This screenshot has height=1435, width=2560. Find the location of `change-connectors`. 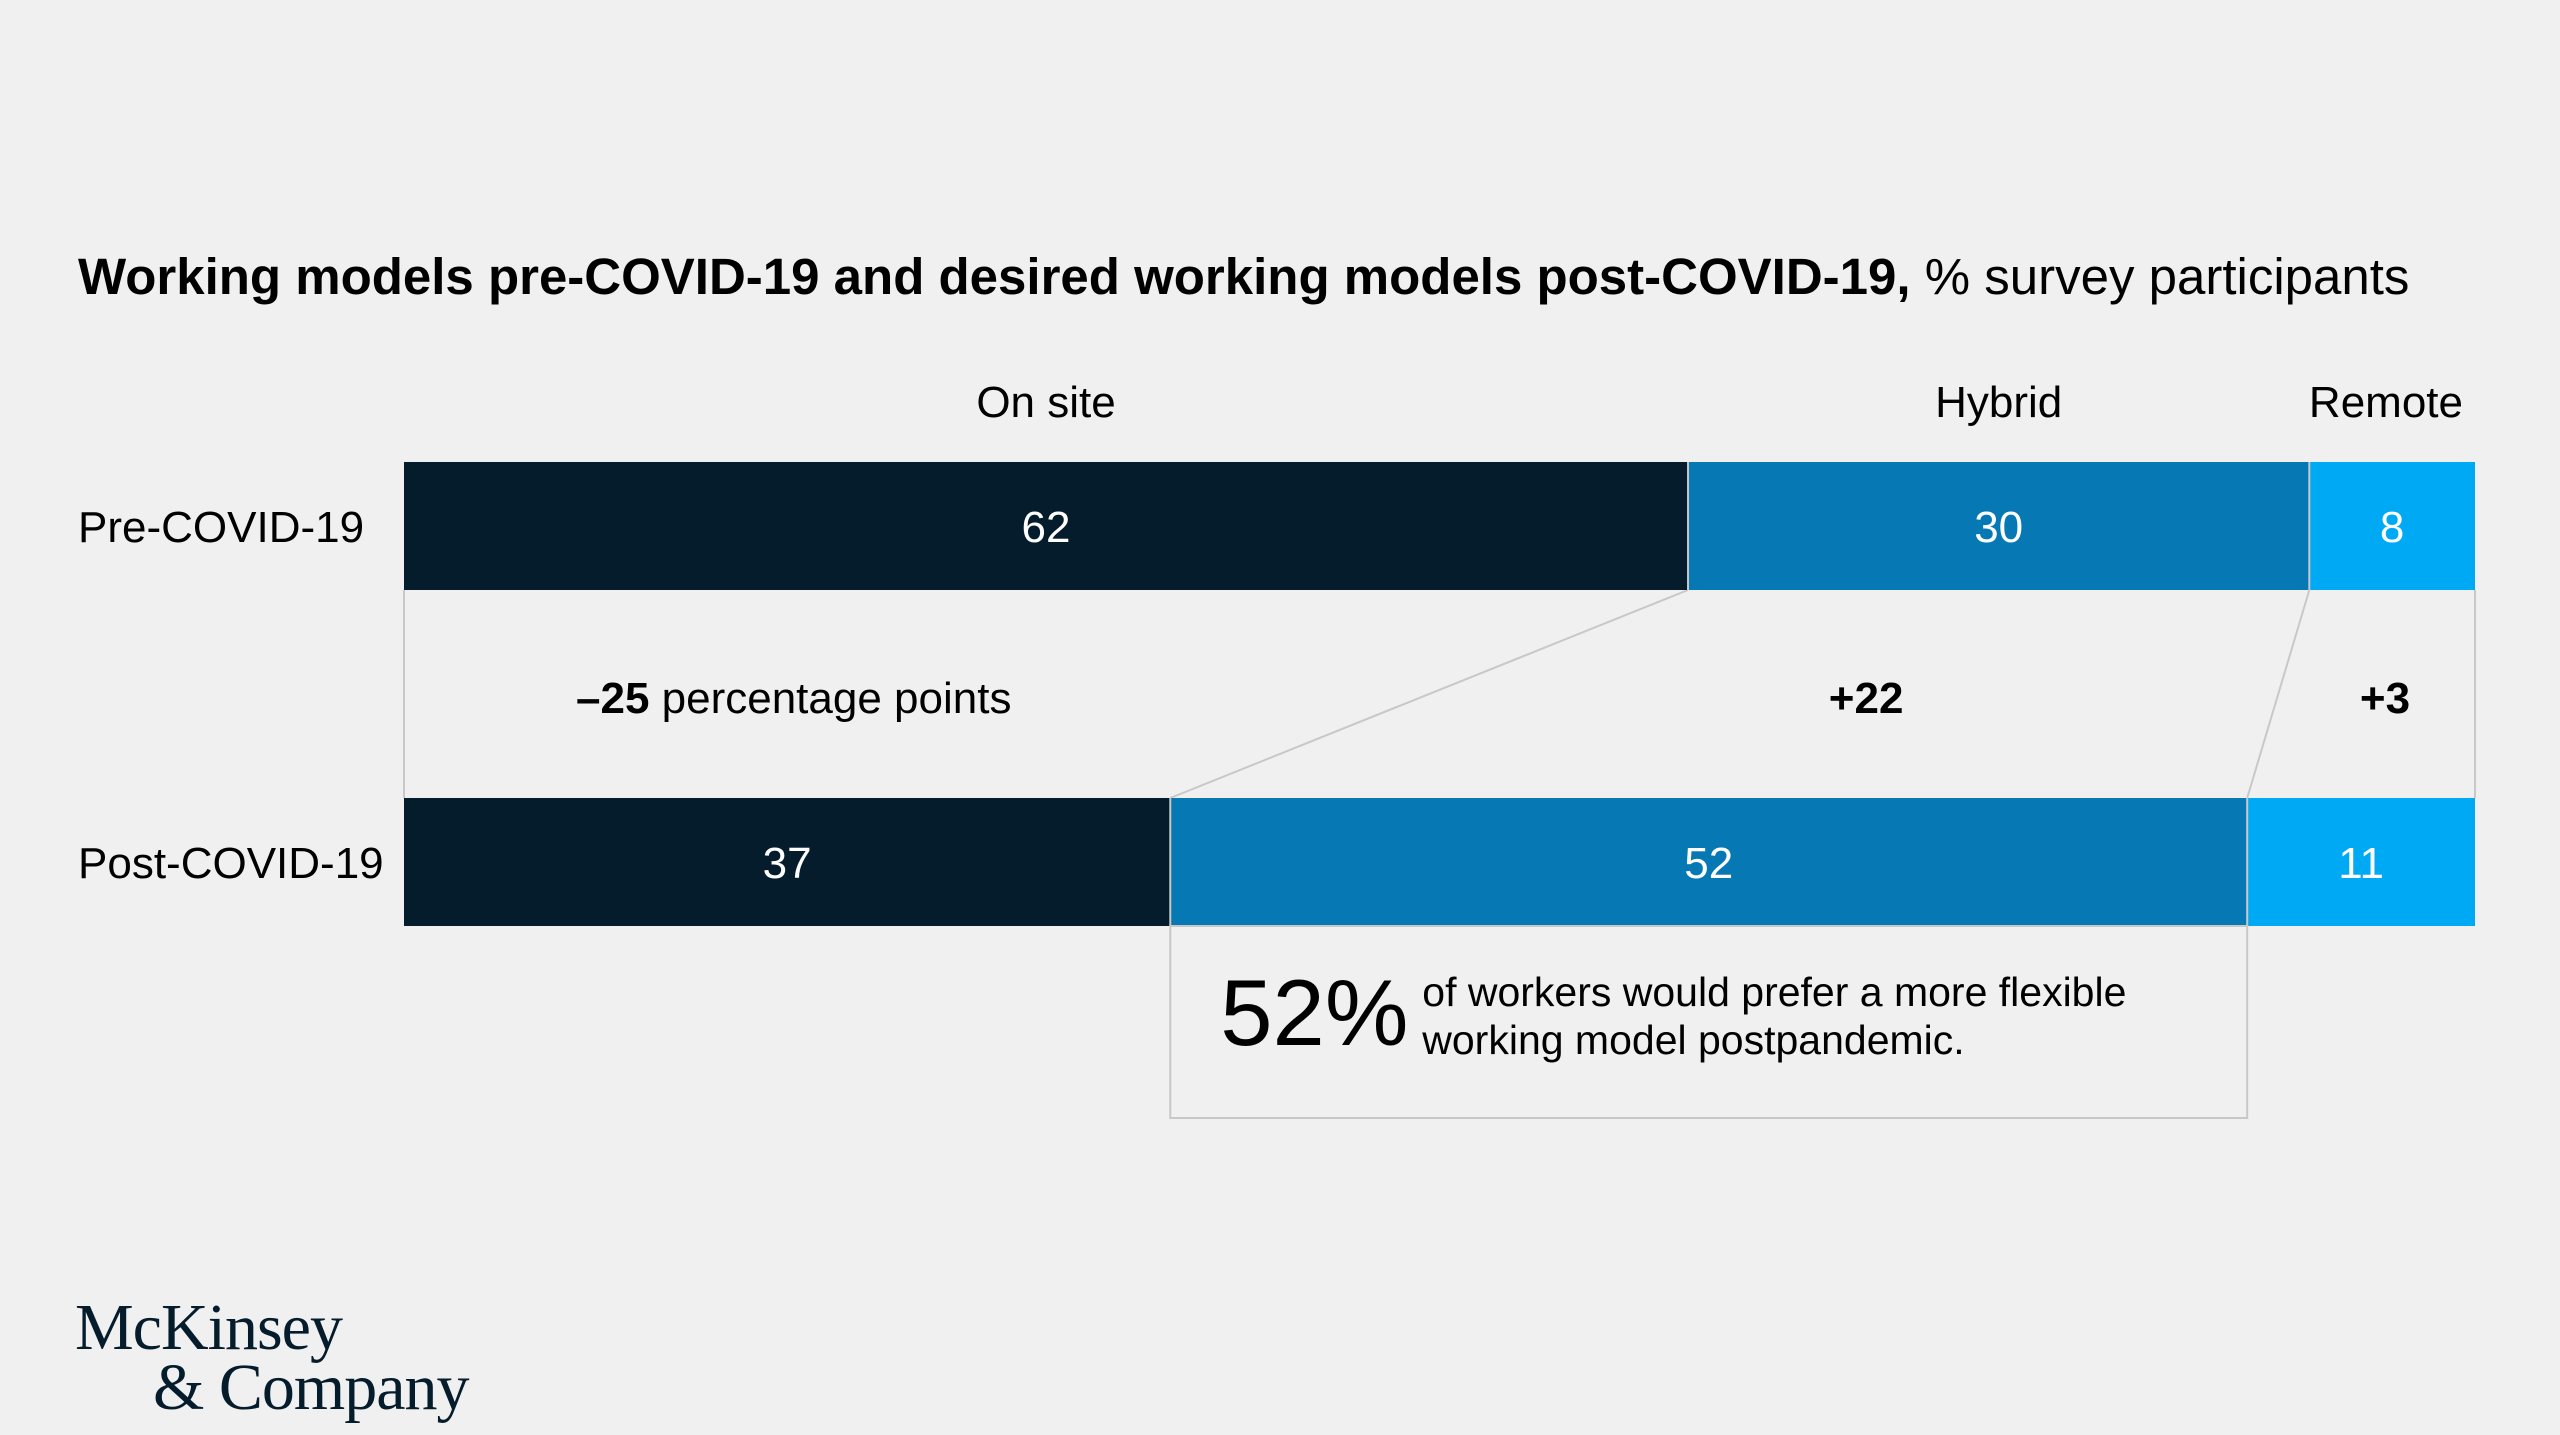

change-connectors is located at coordinates (1439, 694).